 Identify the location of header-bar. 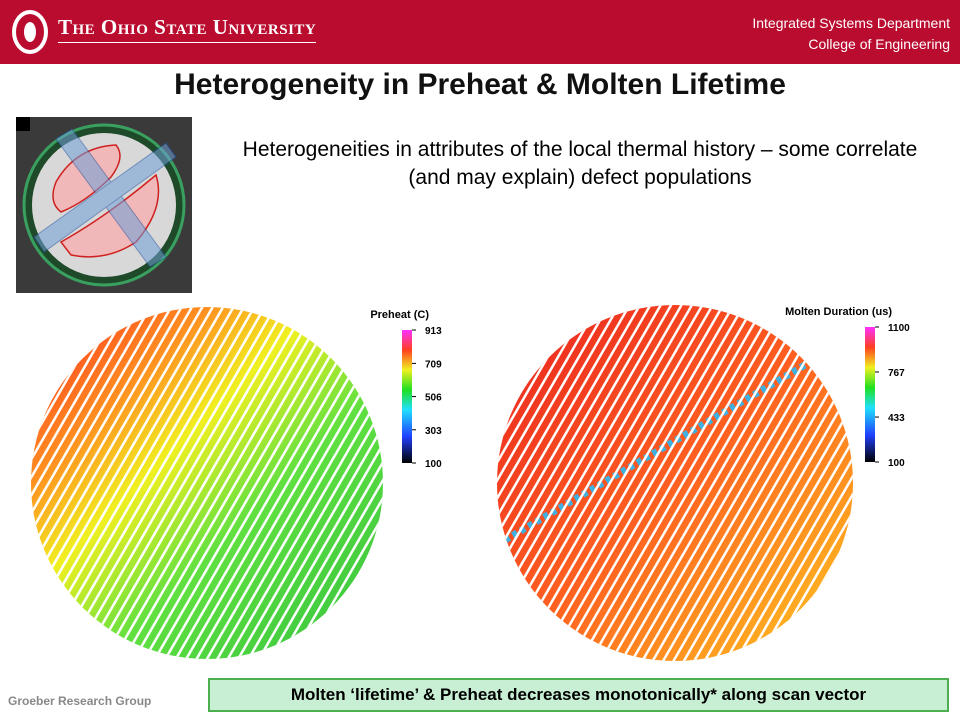
(480, 32).